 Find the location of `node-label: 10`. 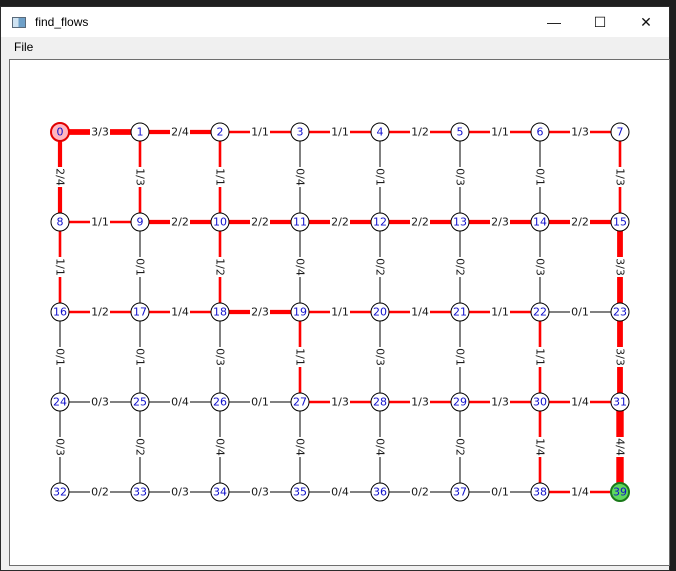

node-label: 10 is located at coordinates (220, 222).